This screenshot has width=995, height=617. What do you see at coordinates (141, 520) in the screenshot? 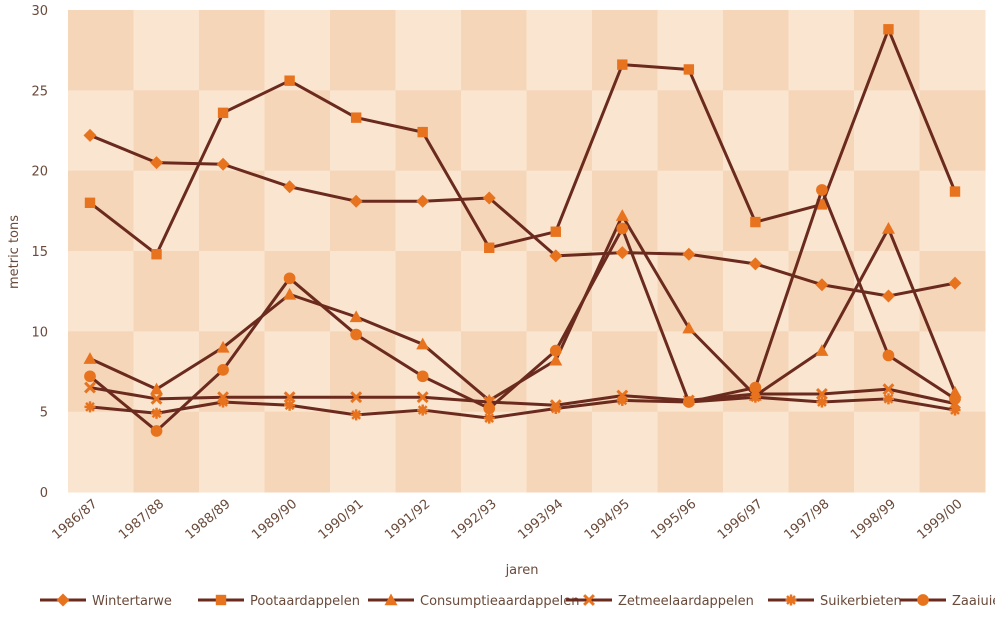
I see `x-tick-label: 1987/88` at bounding box center [141, 520].